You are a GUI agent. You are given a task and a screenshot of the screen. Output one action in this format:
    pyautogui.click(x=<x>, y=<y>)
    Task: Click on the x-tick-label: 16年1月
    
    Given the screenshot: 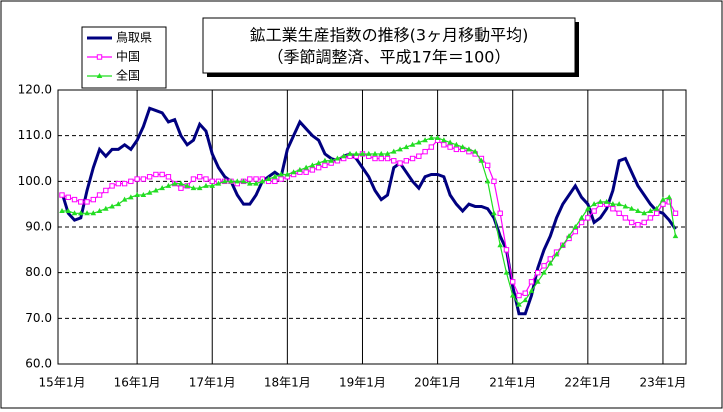 What is the action you would take?
    pyautogui.click(x=137, y=383)
    